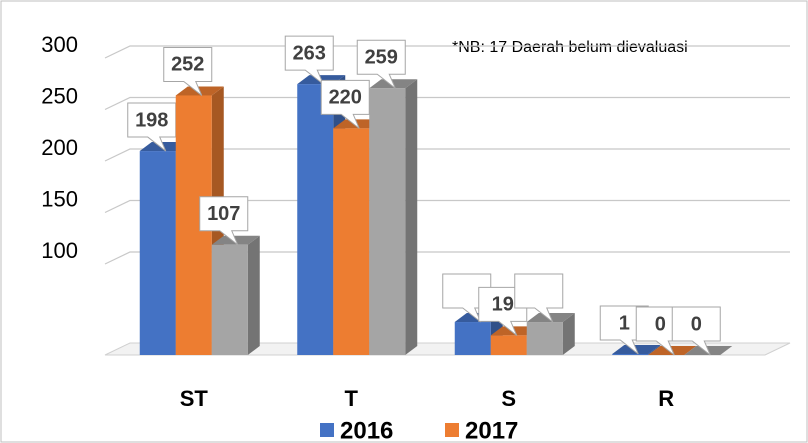  Describe the element at coordinates (666, 398) in the screenshot. I see `x-tick-label: R` at that location.